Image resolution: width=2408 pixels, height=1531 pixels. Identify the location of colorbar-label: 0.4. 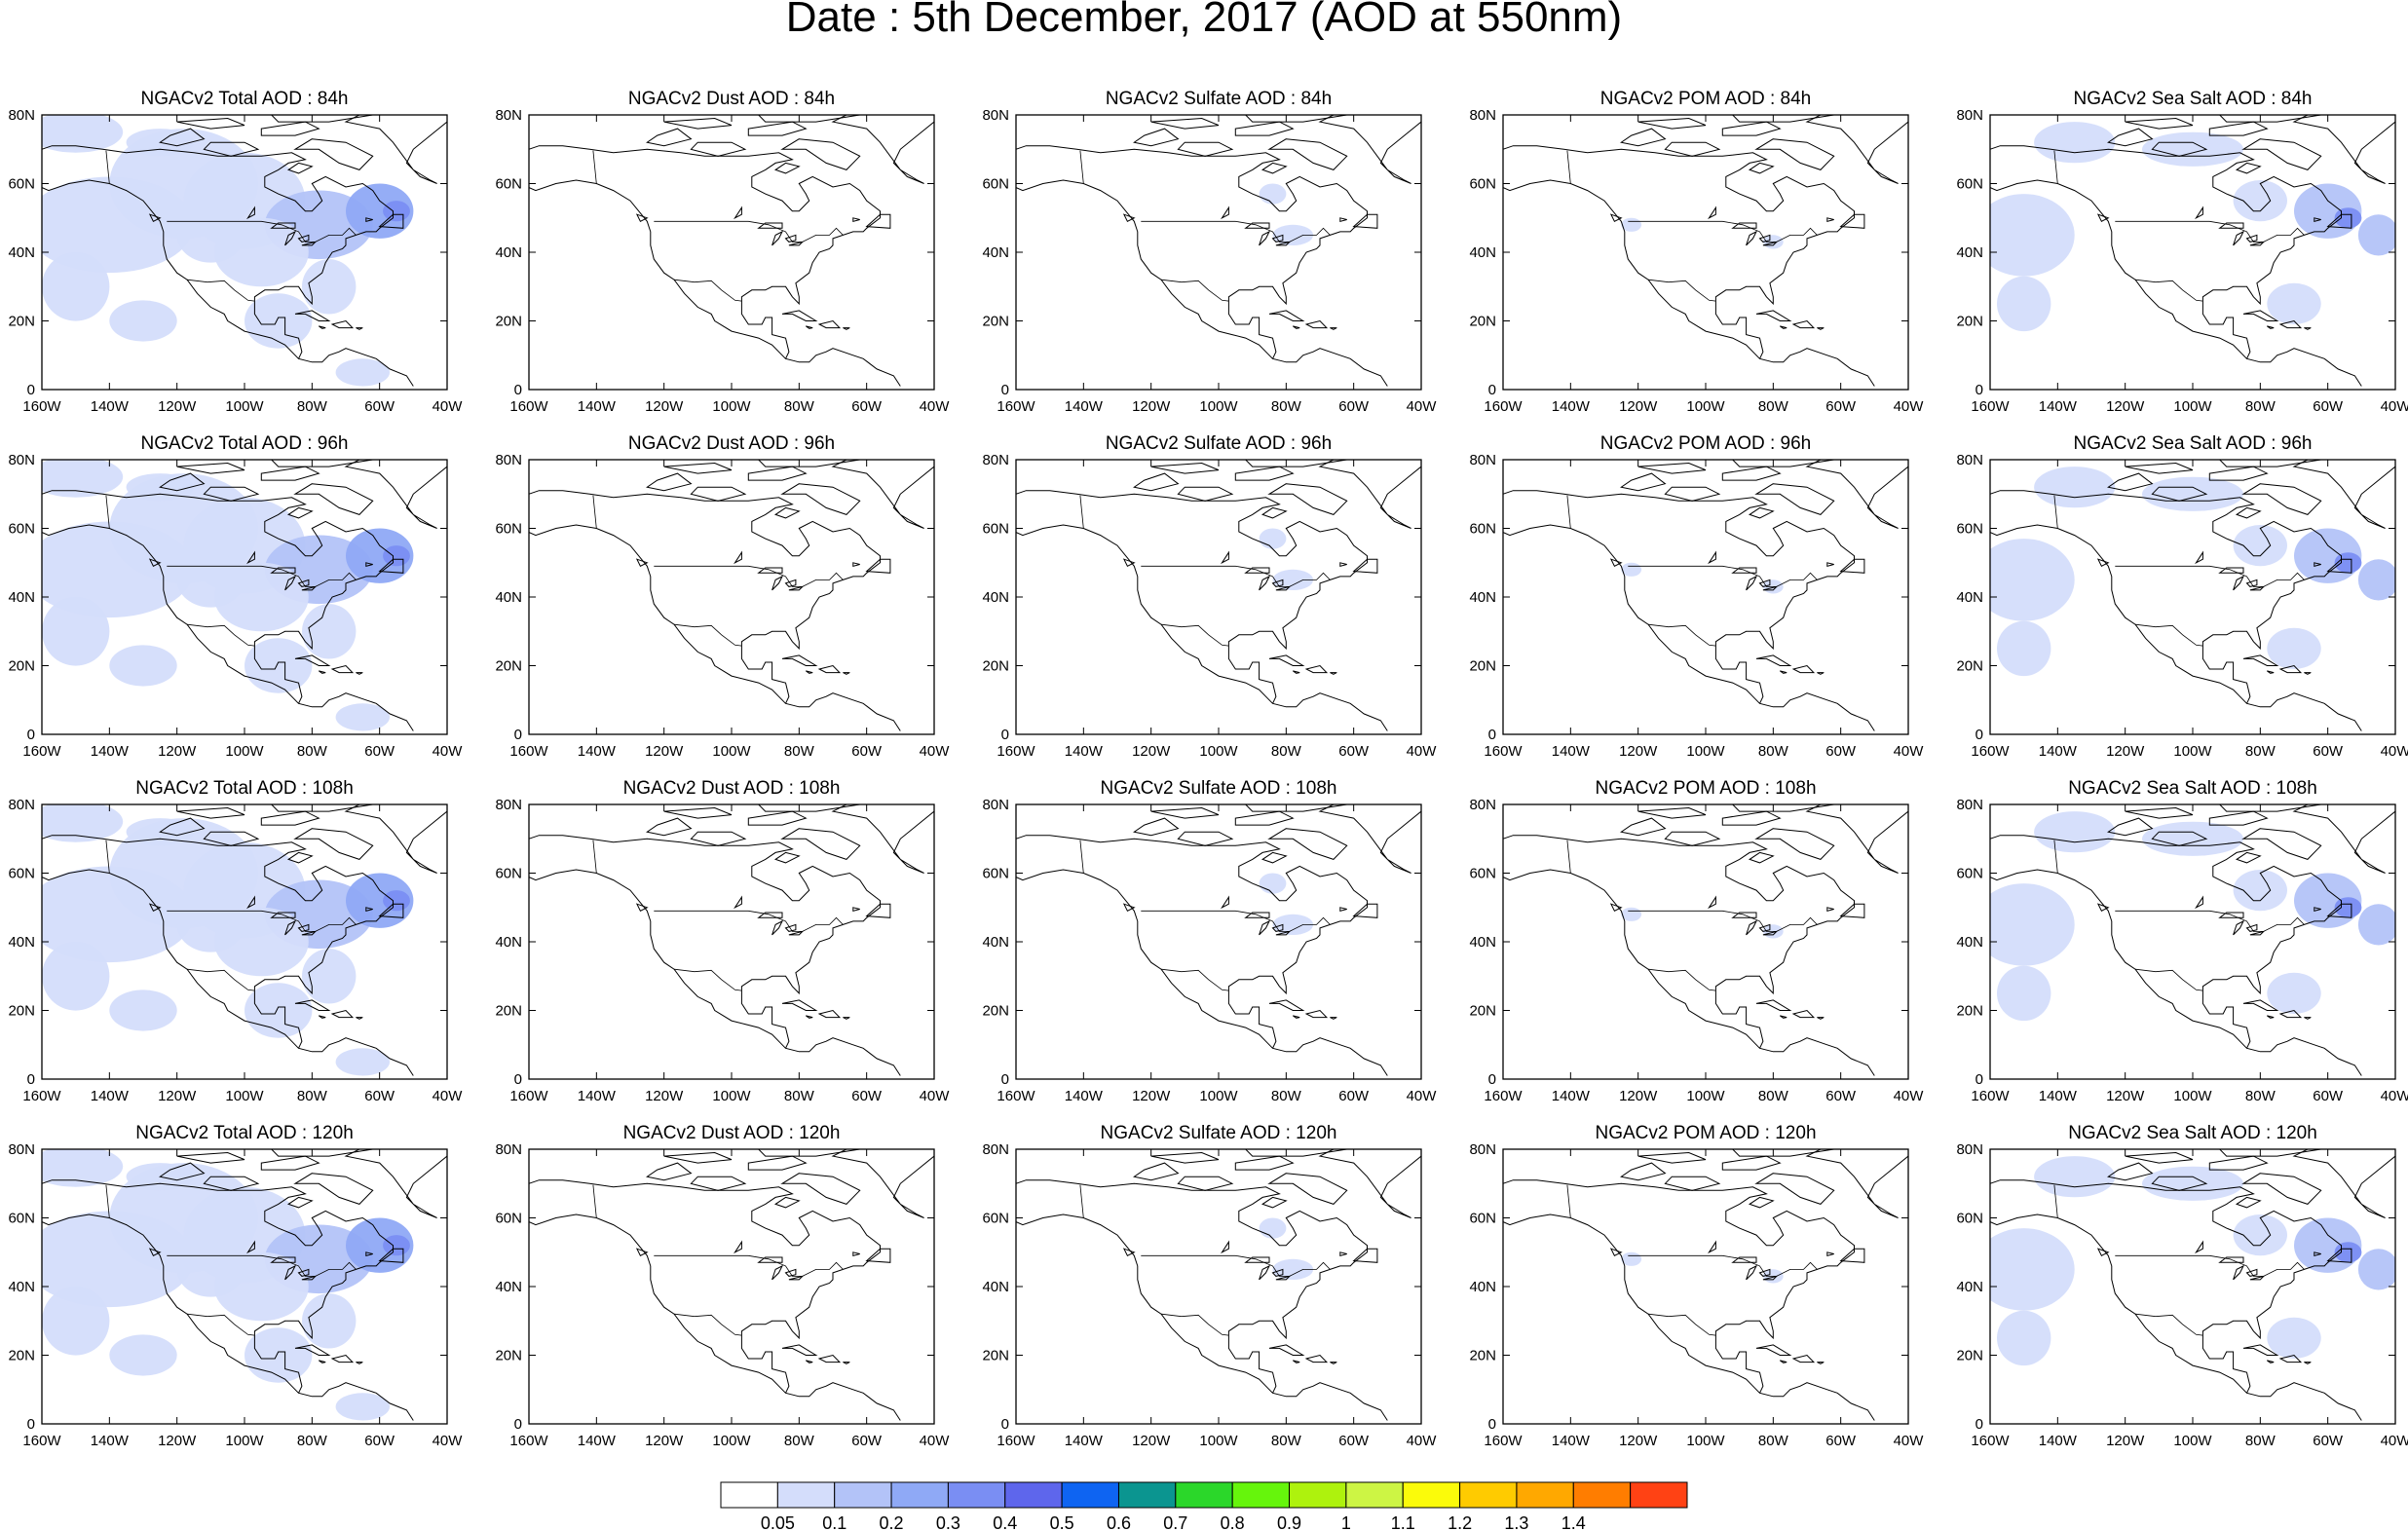
(1005, 1522).